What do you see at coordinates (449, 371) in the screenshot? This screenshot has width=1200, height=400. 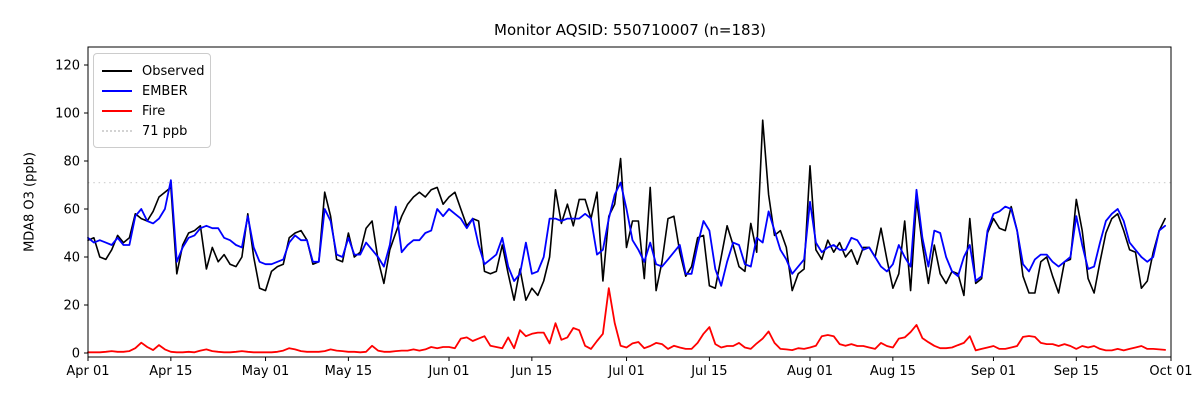 I see `svg-text: Jun 01` at bounding box center [449, 371].